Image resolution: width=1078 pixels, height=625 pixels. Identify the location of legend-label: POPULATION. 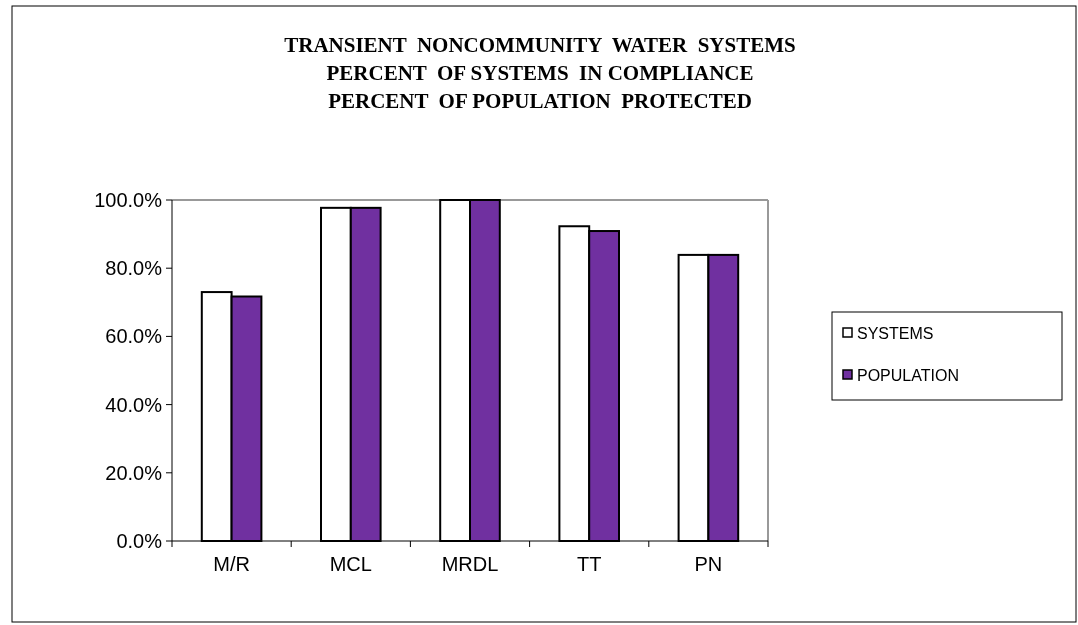
(908, 375).